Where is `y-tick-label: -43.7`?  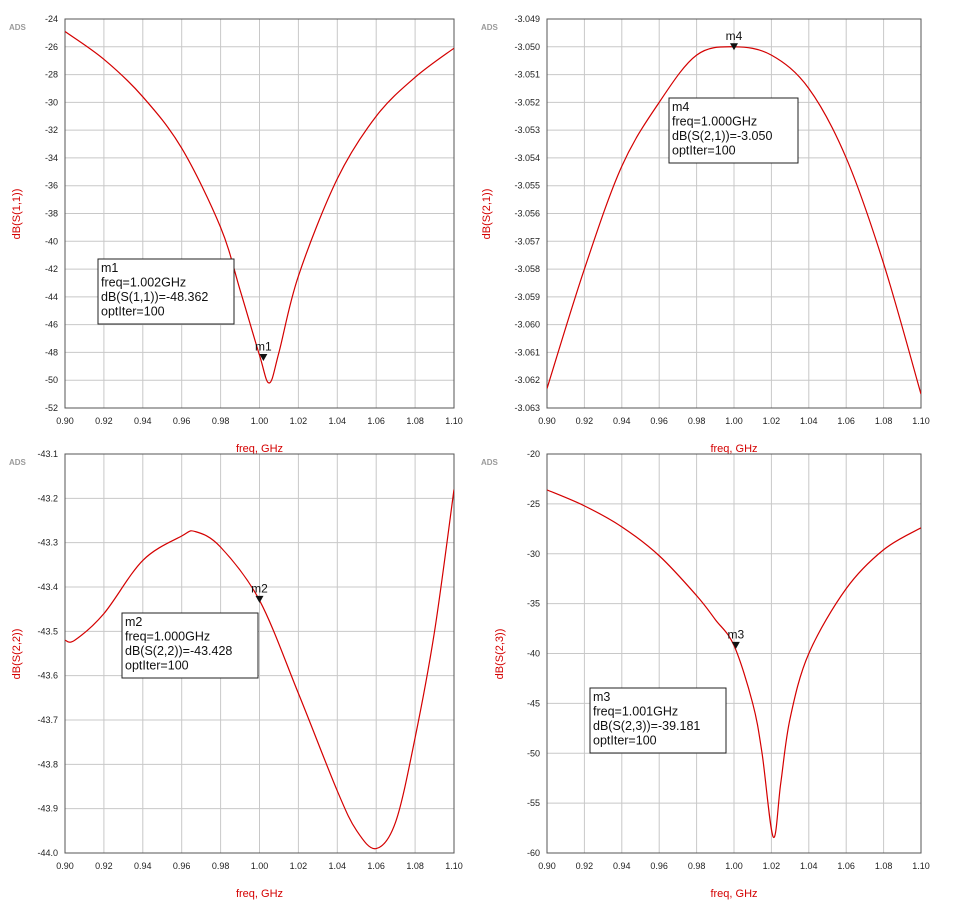
y-tick-label: -43.7 is located at coordinates (47, 720).